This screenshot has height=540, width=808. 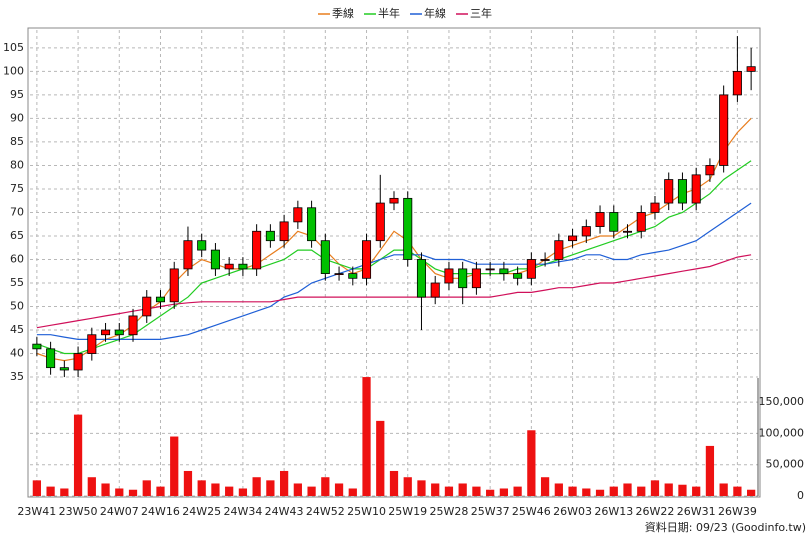 What do you see at coordinates (36, 511) in the screenshot?
I see `x-tick-label: 23W41` at bounding box center [36, 511].